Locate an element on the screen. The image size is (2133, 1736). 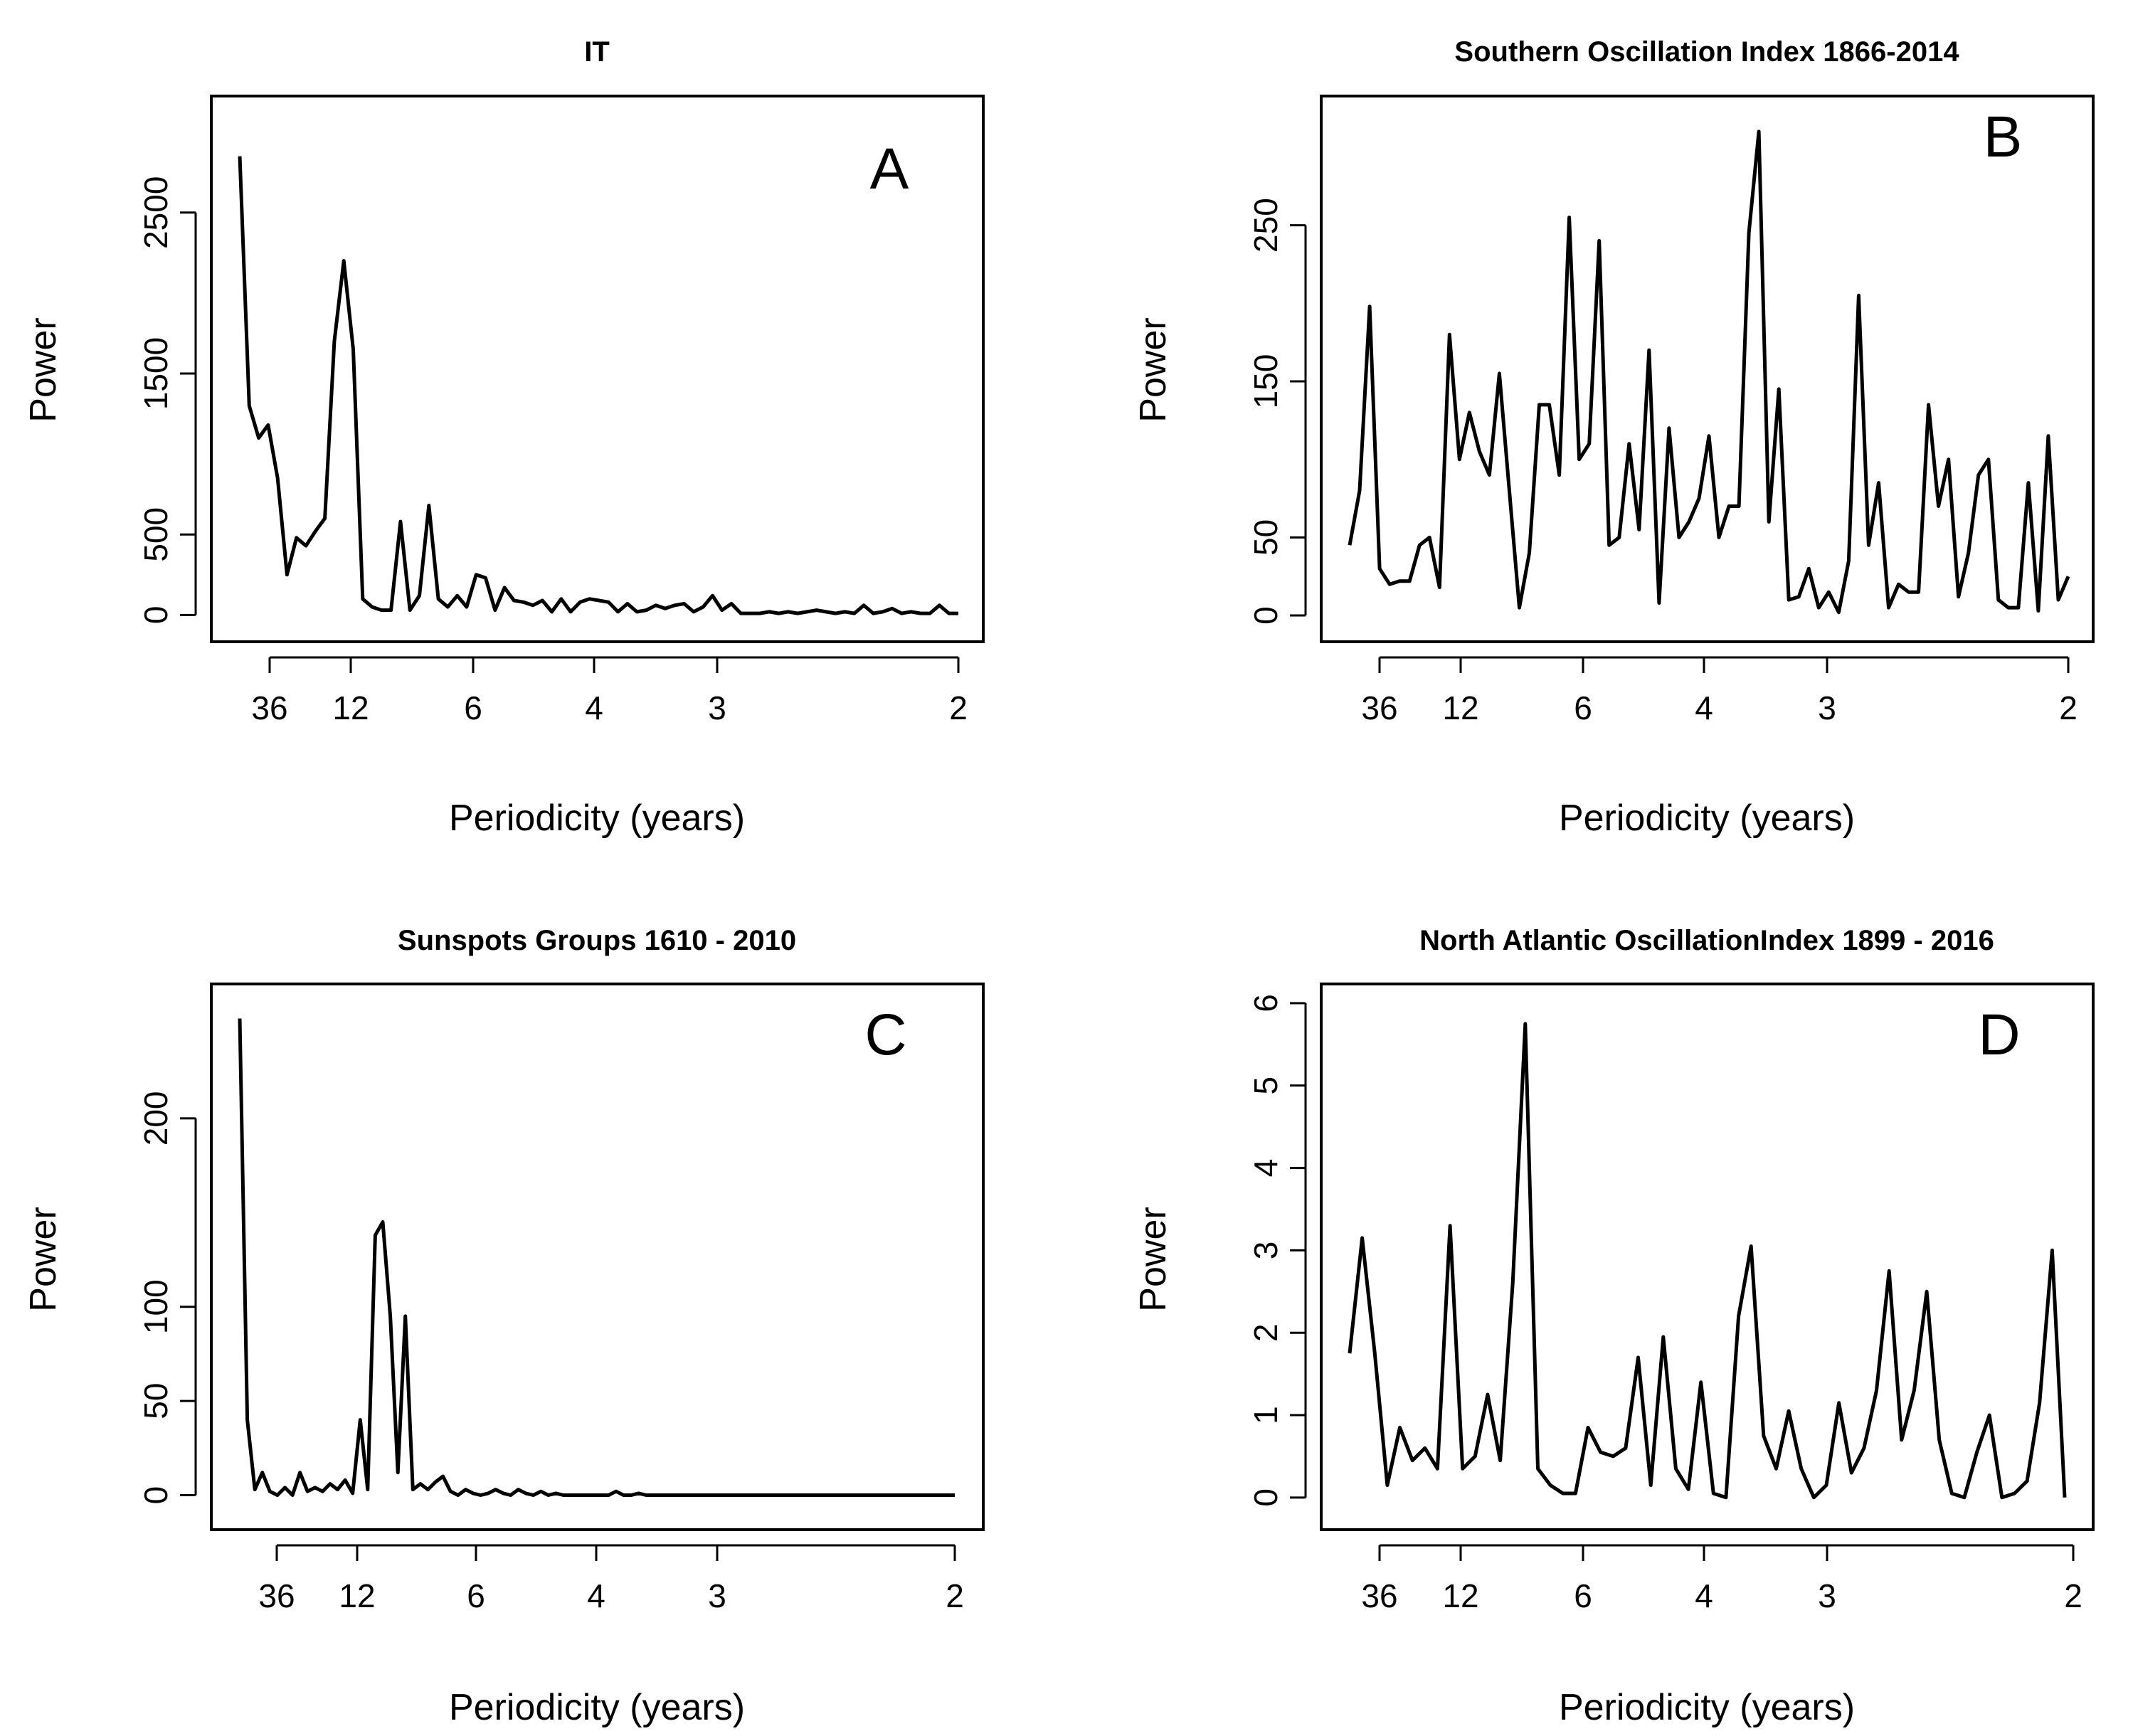
panel-c-frame is located at coordinates (597, 1257).